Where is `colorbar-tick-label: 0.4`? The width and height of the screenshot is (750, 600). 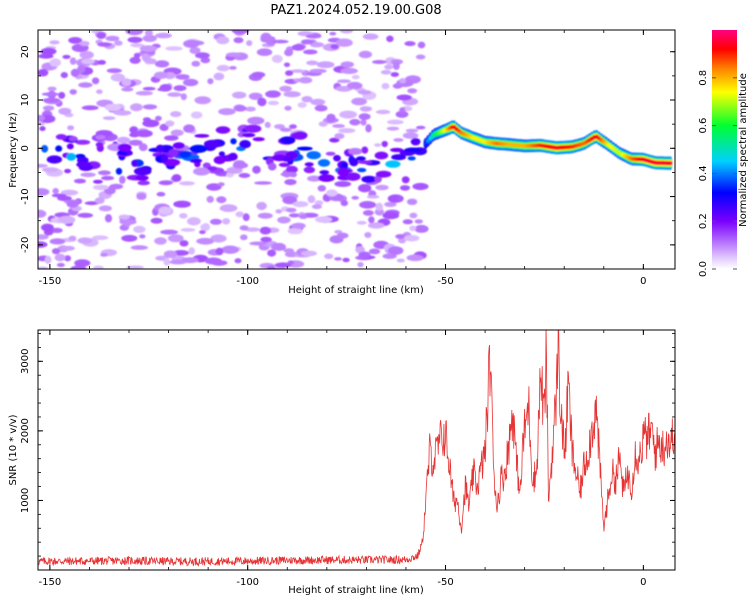
colorbar-tick-label: 0.4 is located at coordinates (703, 173).